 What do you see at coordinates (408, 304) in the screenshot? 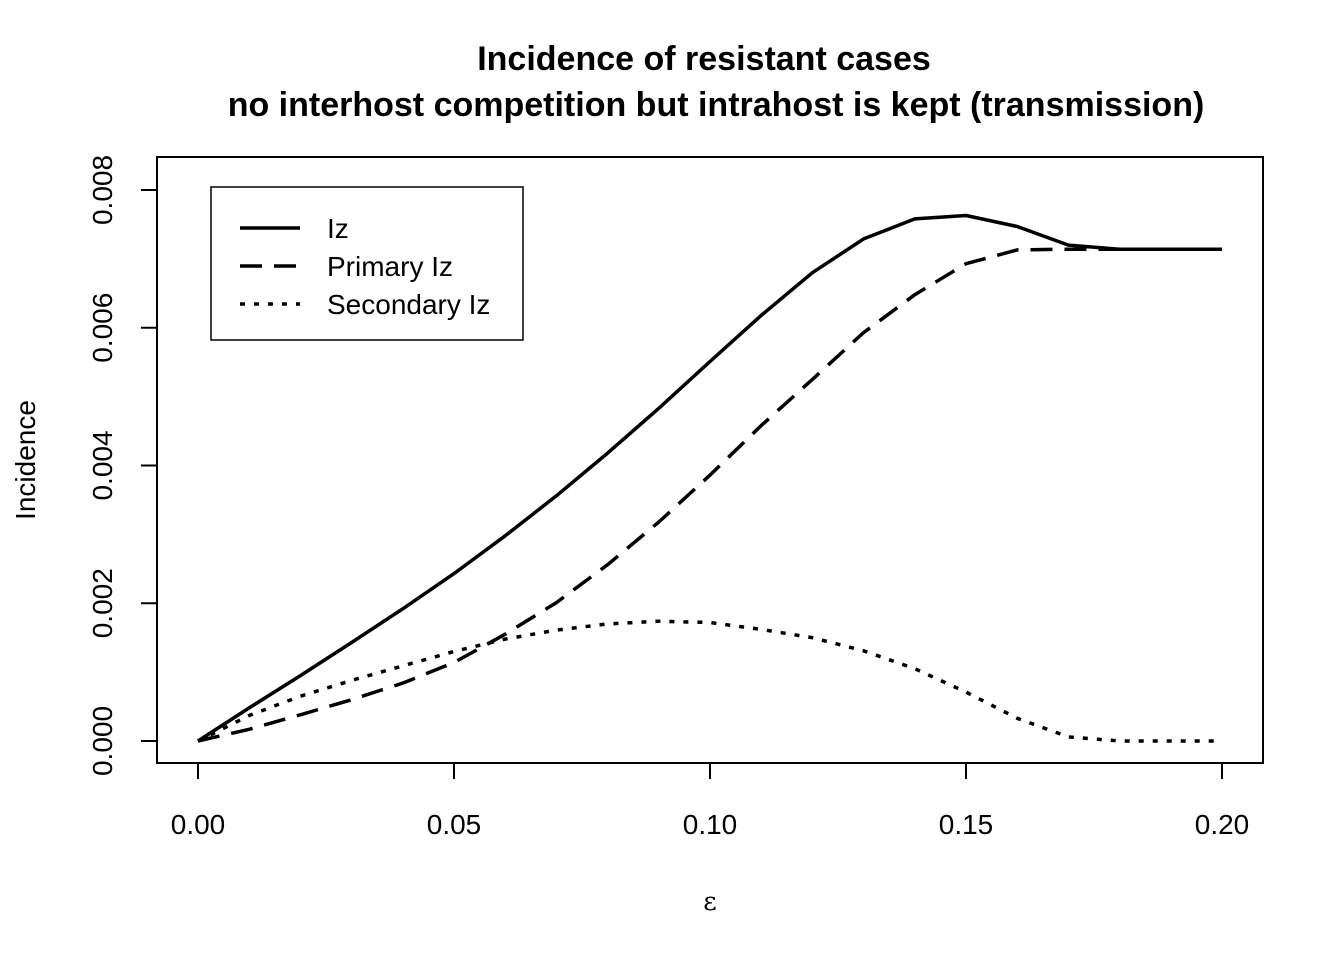
I see `legend-label-2: Secondary Iz` at bounding box center [408, 304].